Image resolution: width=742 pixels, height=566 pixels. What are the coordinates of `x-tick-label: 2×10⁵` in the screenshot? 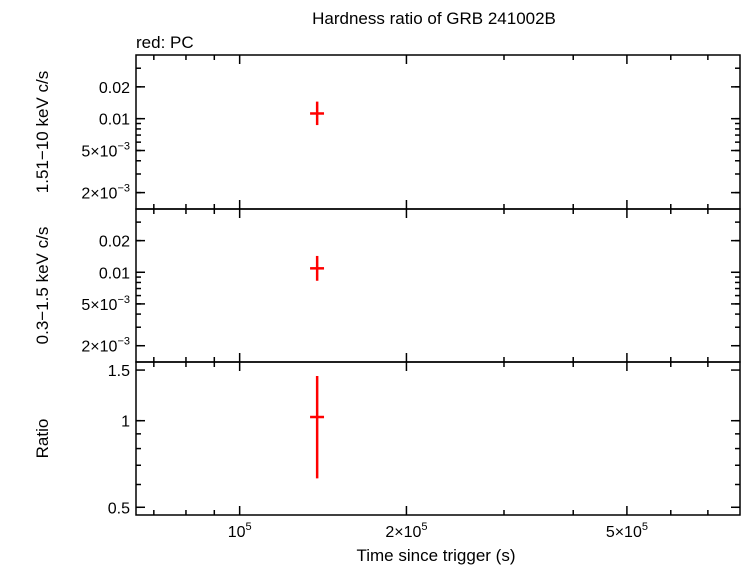 It's located at (406, 531).